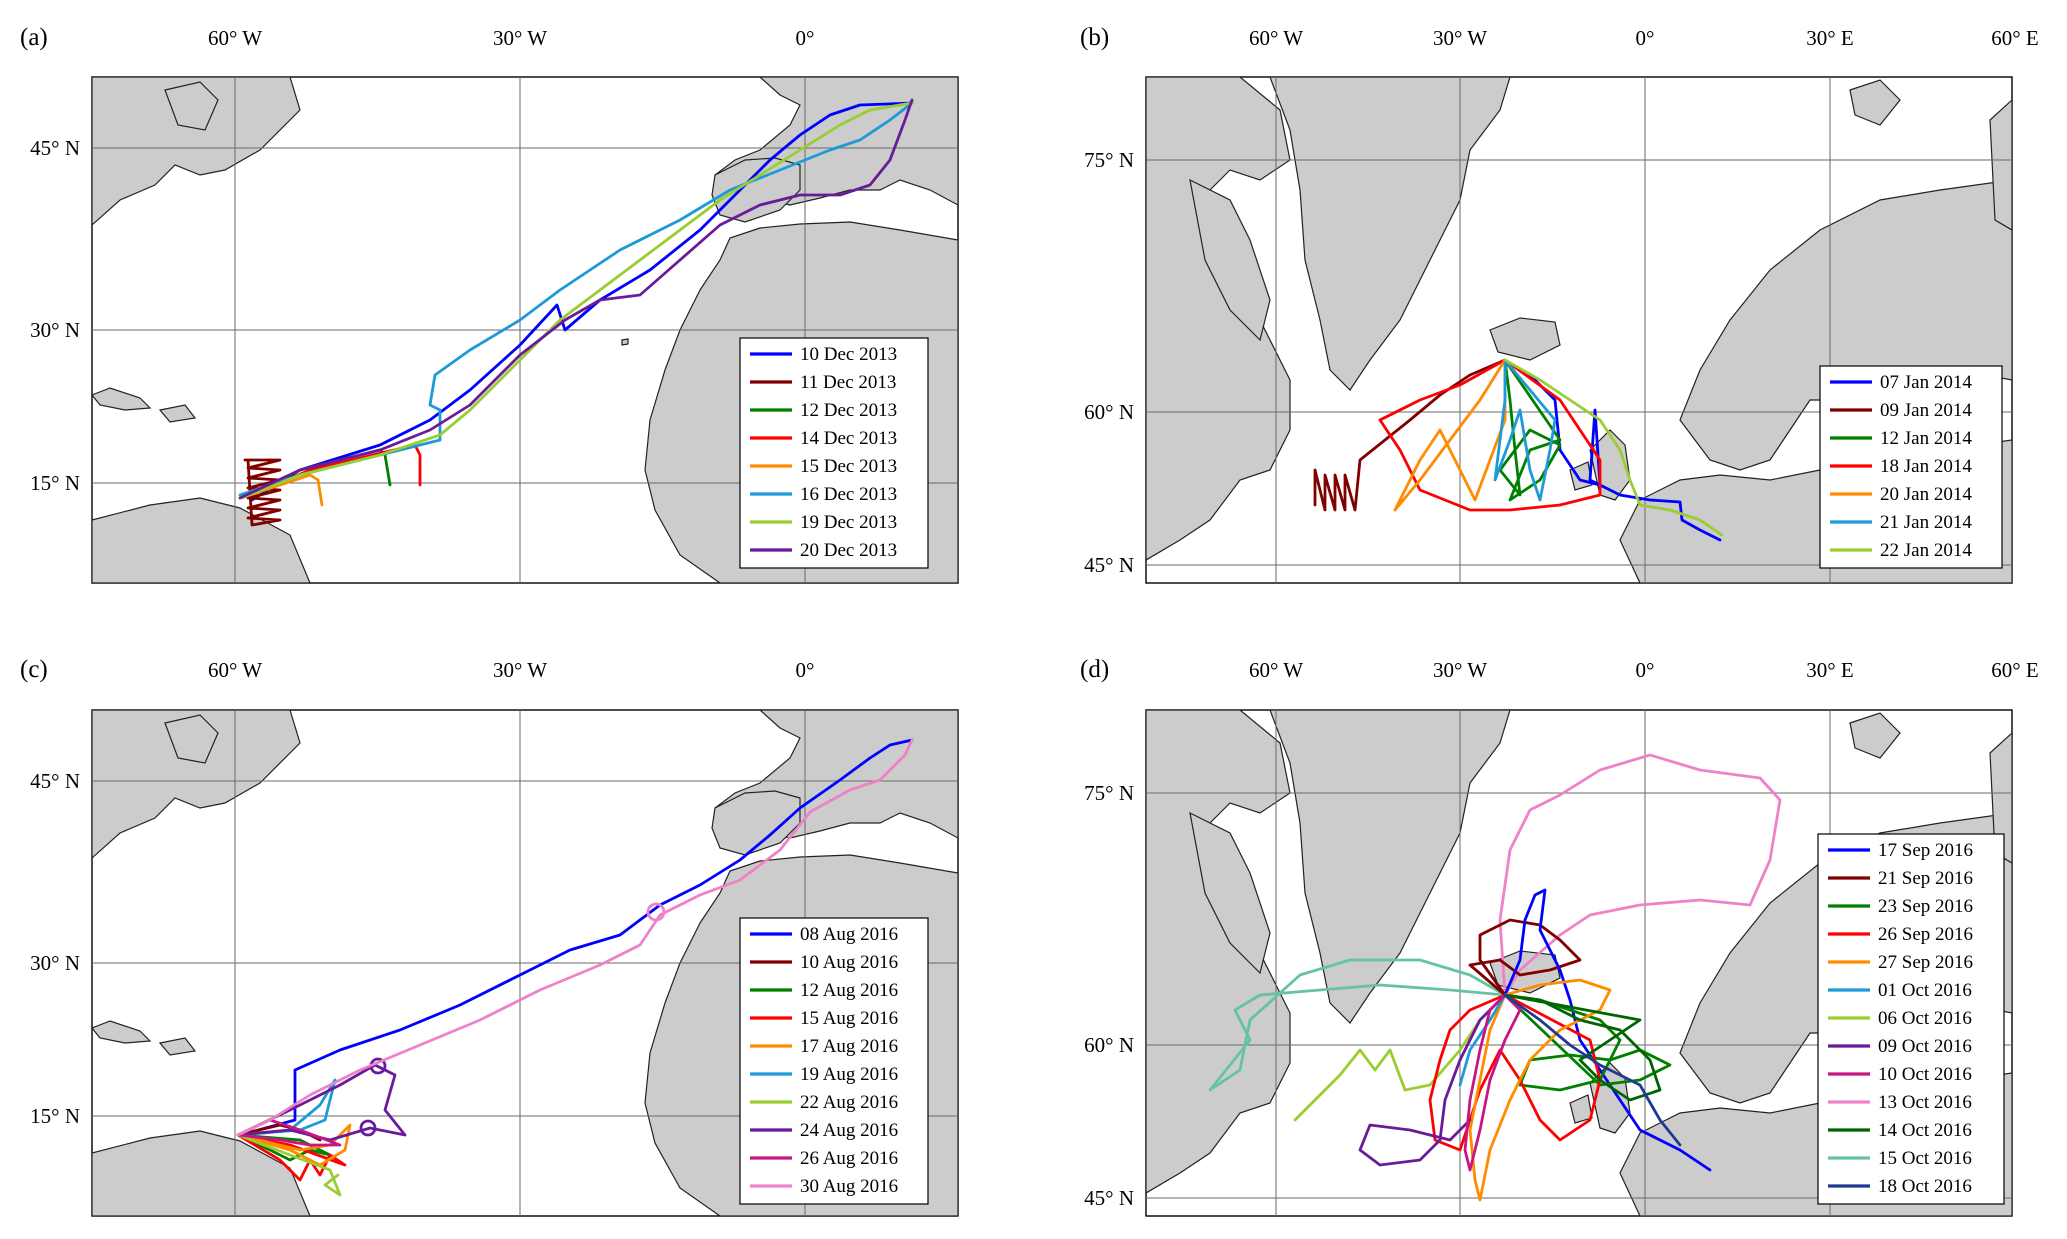 Image resolution: width=2067 pixels, height=1239 pixels. What do you see at coordinates (1926, 438) in the screenshot?
I see `legend-label: 12 Jan 2014` at bounding box center [1926, 438].